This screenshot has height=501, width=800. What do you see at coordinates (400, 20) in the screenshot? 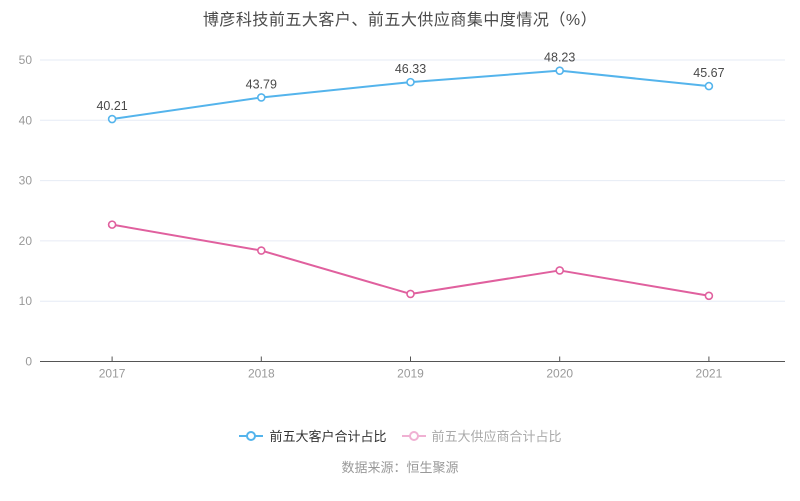
I see `chart-title: 博彦科技前五大客户、前五大供应商集中度情况（%）` at bounding box center [400, 20].